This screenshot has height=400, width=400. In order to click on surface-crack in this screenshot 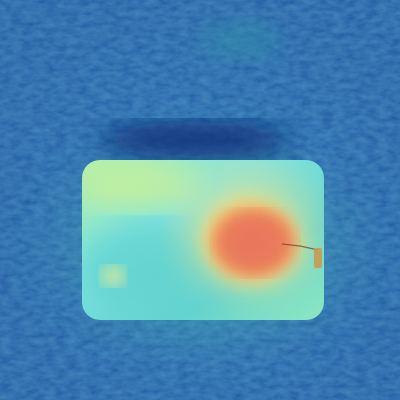, I will do `click(300, 247)`.